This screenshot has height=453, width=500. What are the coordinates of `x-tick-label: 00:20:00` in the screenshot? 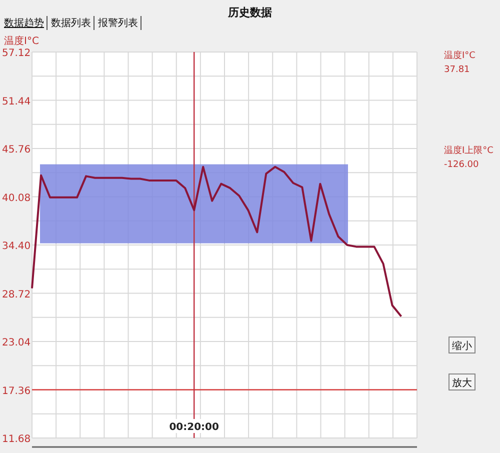 It's located at (194, 427).